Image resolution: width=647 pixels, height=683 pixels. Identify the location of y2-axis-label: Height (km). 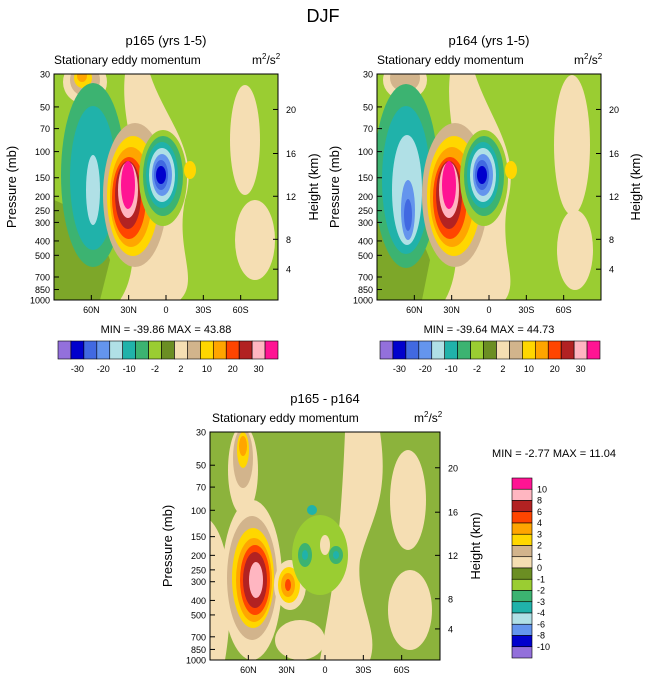
(475, 545).